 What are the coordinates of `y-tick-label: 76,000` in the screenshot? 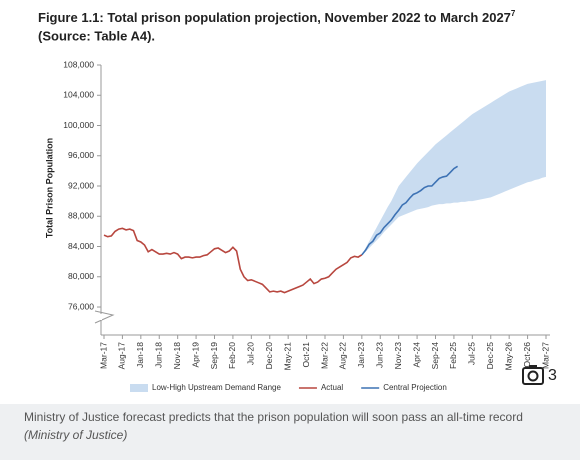 It's located at (81, 306).